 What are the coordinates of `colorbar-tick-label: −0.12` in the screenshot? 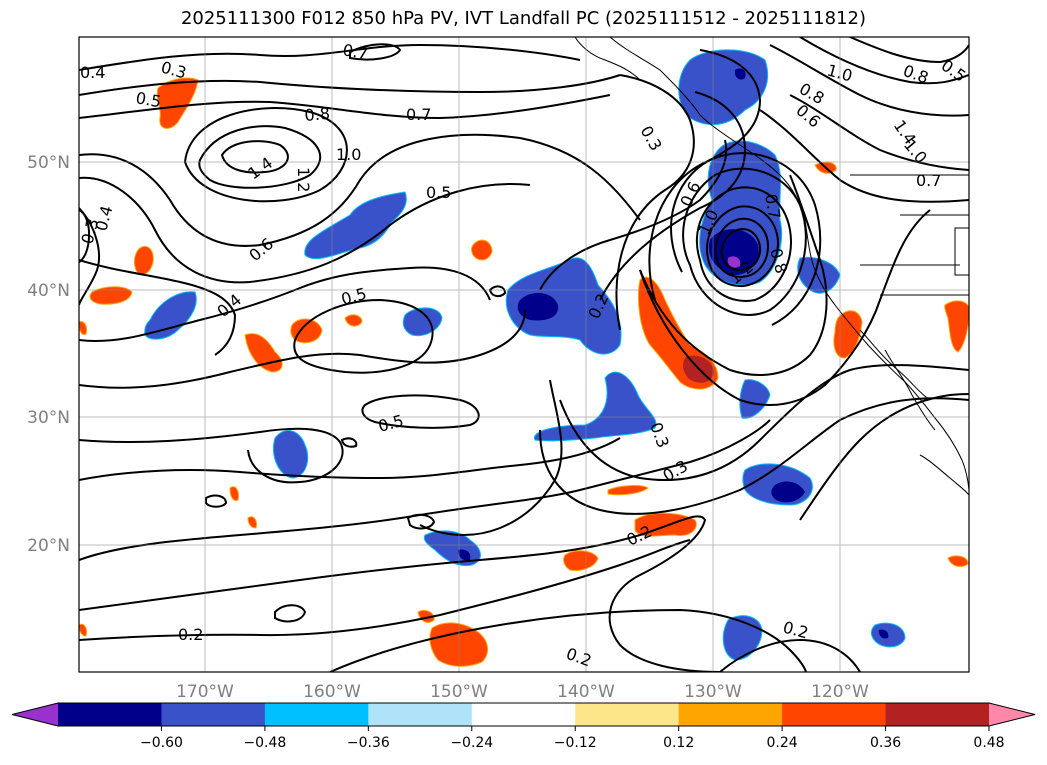 It's located at (575, 743).